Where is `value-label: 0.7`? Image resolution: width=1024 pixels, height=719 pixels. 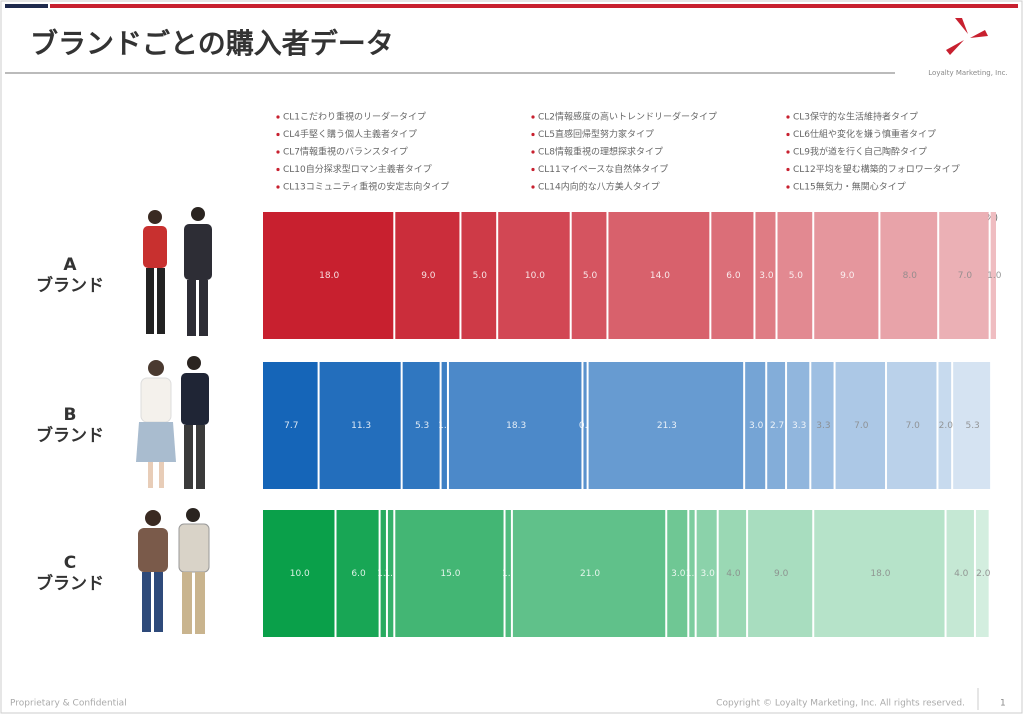 value-label: 0.7 is located at coordinates (586, 426).